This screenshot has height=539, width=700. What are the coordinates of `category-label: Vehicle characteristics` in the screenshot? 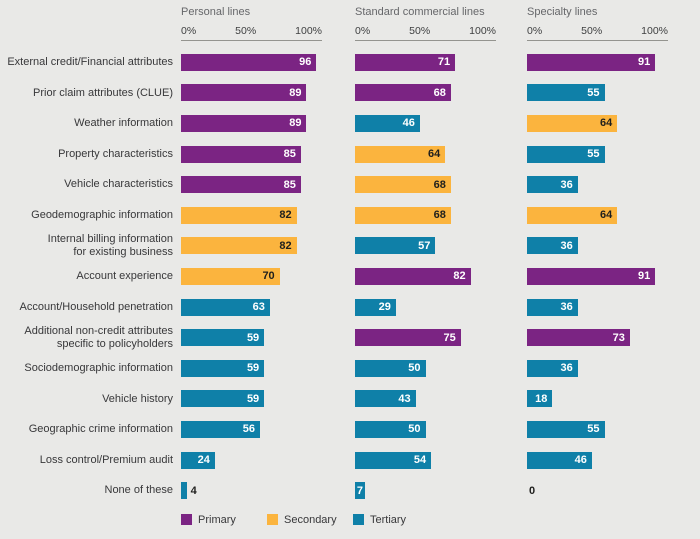 It's located at (118, 184).